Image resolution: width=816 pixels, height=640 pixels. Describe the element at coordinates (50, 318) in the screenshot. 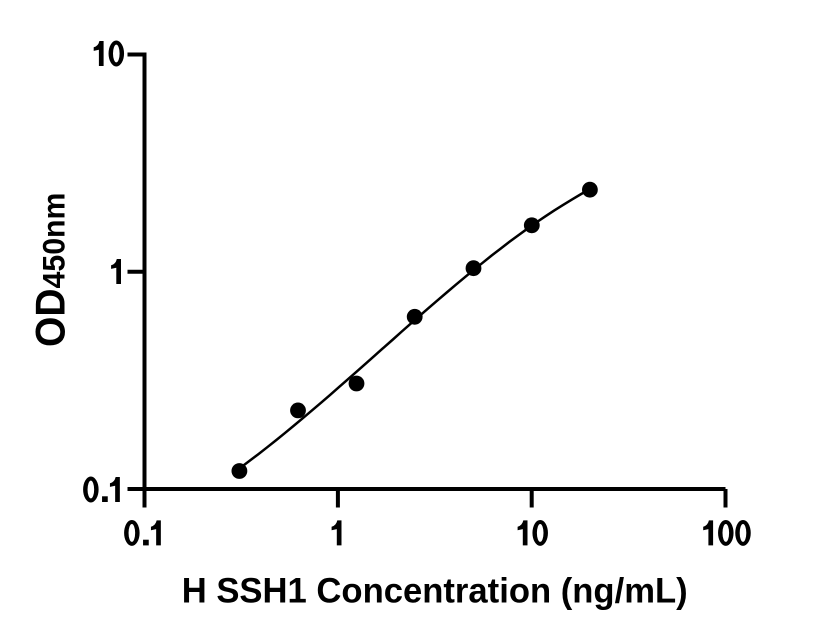

I see `svg-text: OD` at that location.